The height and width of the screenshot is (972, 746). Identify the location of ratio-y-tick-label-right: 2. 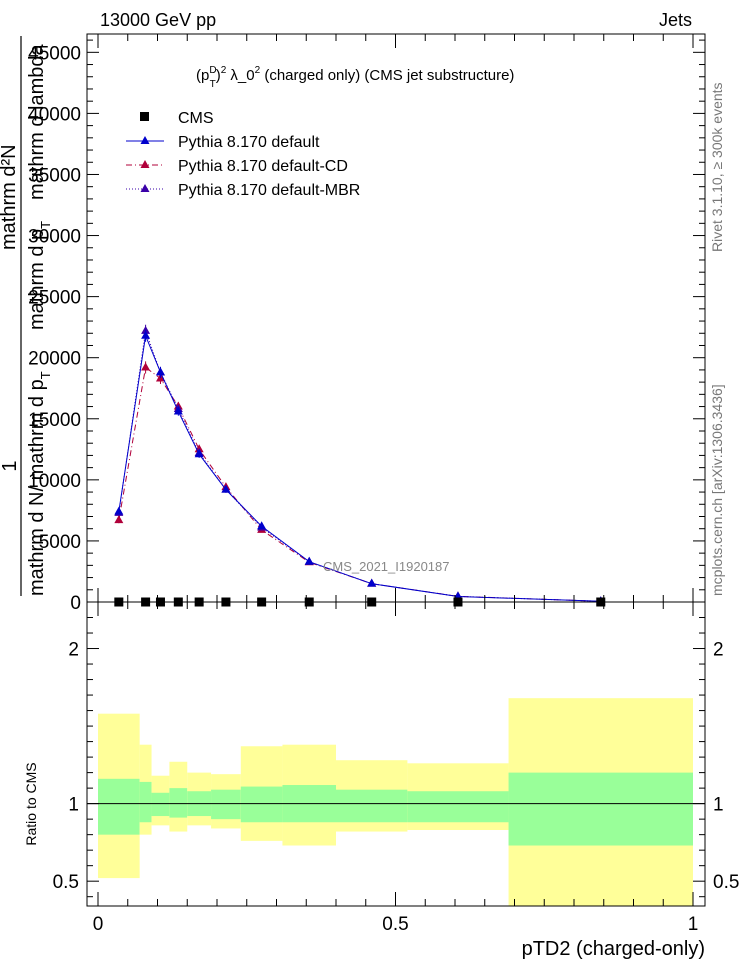
(718, 650).